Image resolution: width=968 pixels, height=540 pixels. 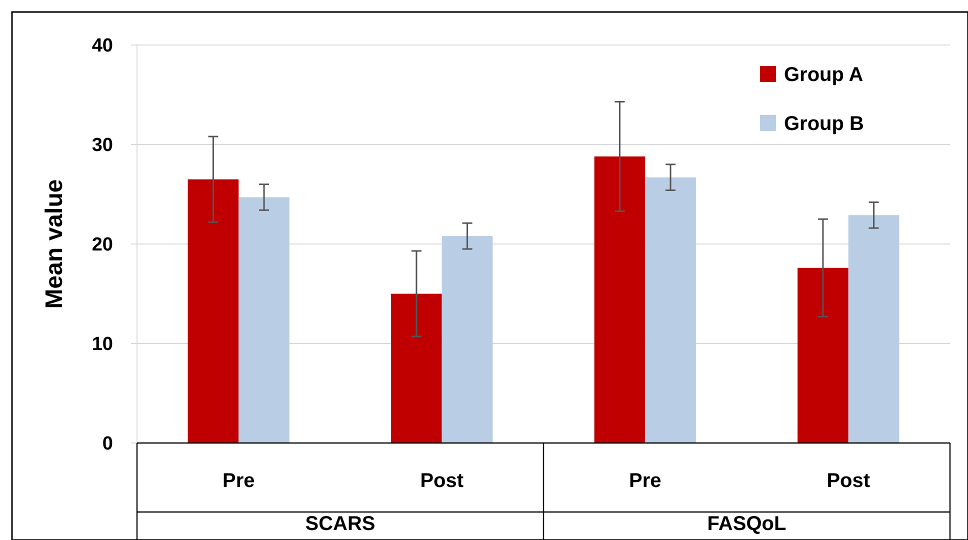 What do you see at coordinates (107, 444) in the screenshot?
I see `y-tick-label: 0` at bounding box center [107, 444].